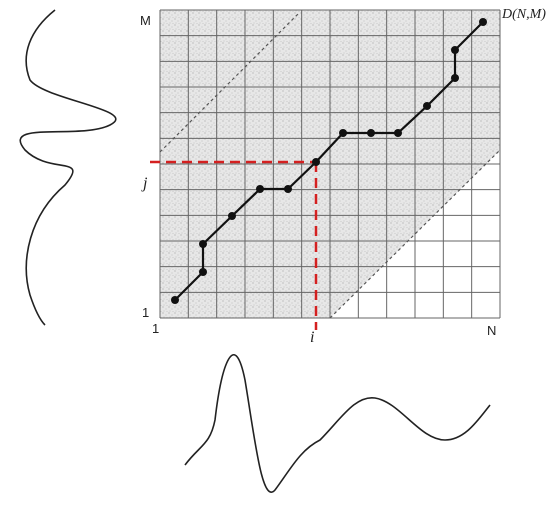 The height and width of the screenshot is (505, 560). What do you see at coordinates (524, 14) in the screenshot?
I see `end-cell-label: D(N,M)` at bounding box center [524, 14].